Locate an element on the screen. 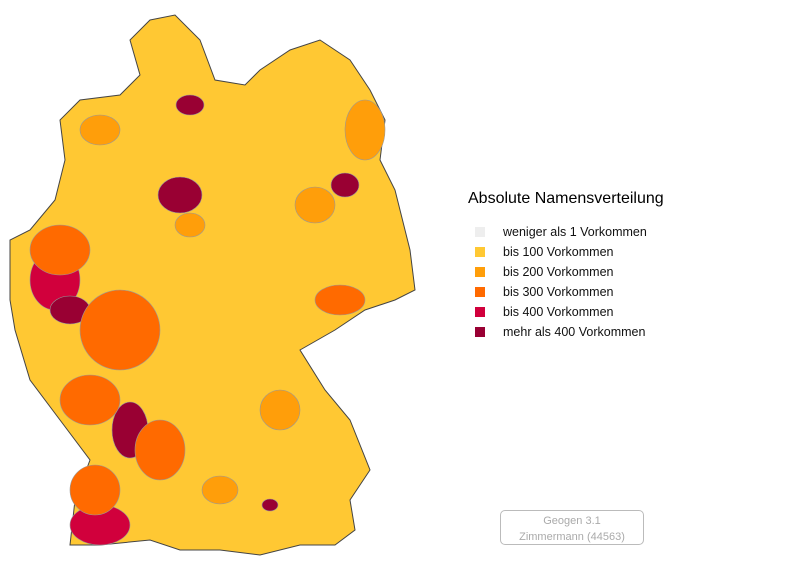  legend-item: bis 400 Vorkommen is located at coordinates (566, 312).